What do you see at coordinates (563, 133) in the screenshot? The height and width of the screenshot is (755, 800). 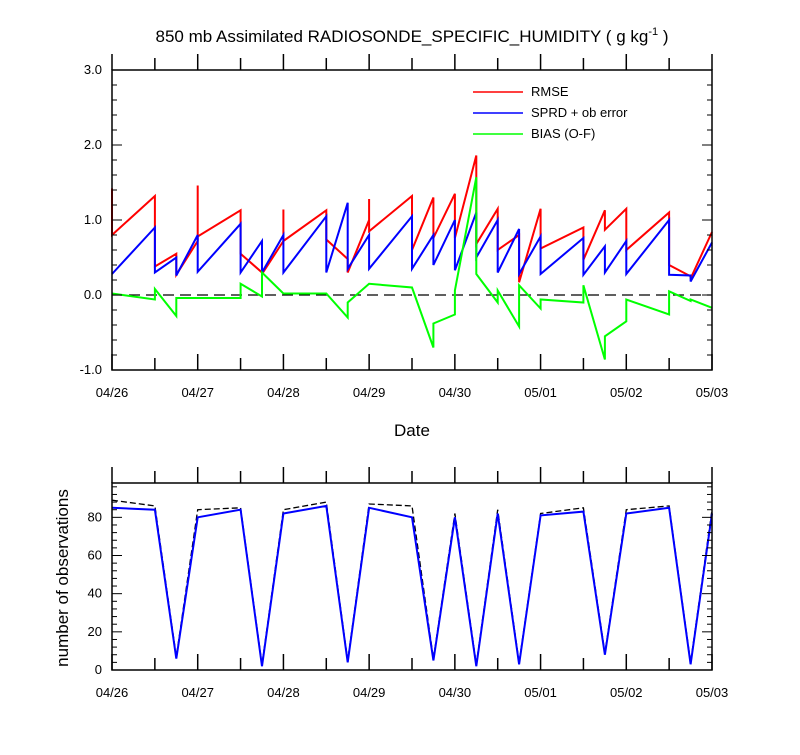 I see `legend-label: BIAS (O-F)` at bounding box center [563, 133].